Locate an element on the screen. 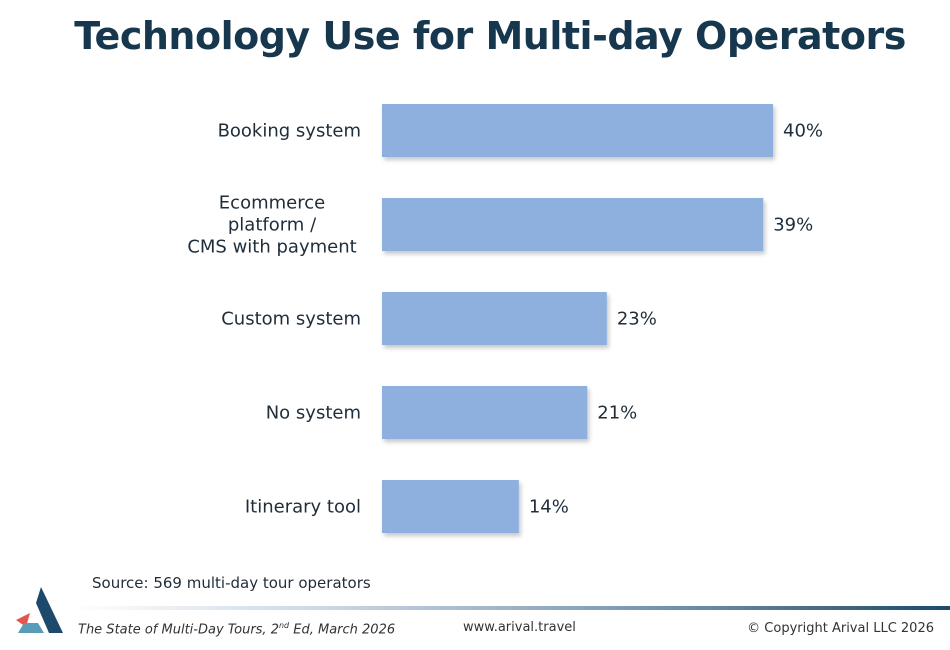  category-label: Ecommerce platform / CMS with payment is located at coordinates (271, 225).